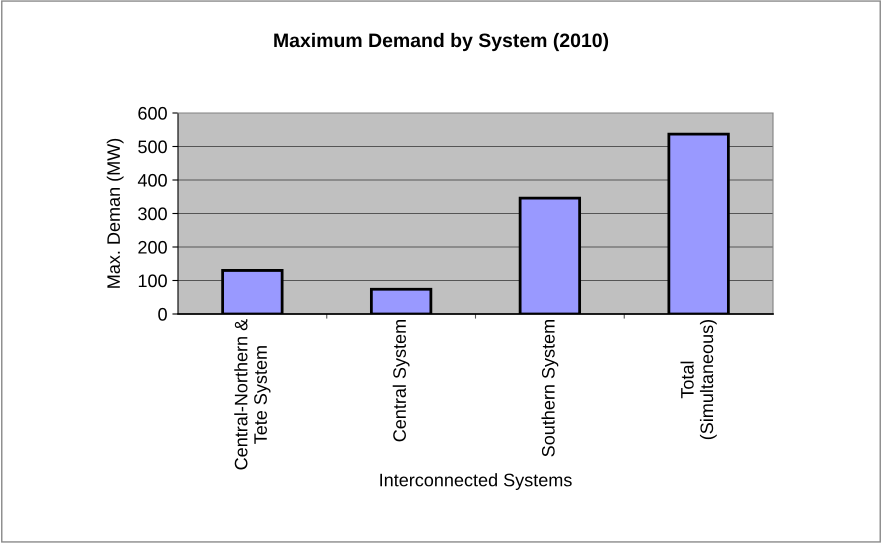 Image resolution: width=882 pixels, height=543 pixels. What do you see at coordinates (152, 147) in the screenshot?
I see `y-tick-label: 500` at bounding box center [152, 147].